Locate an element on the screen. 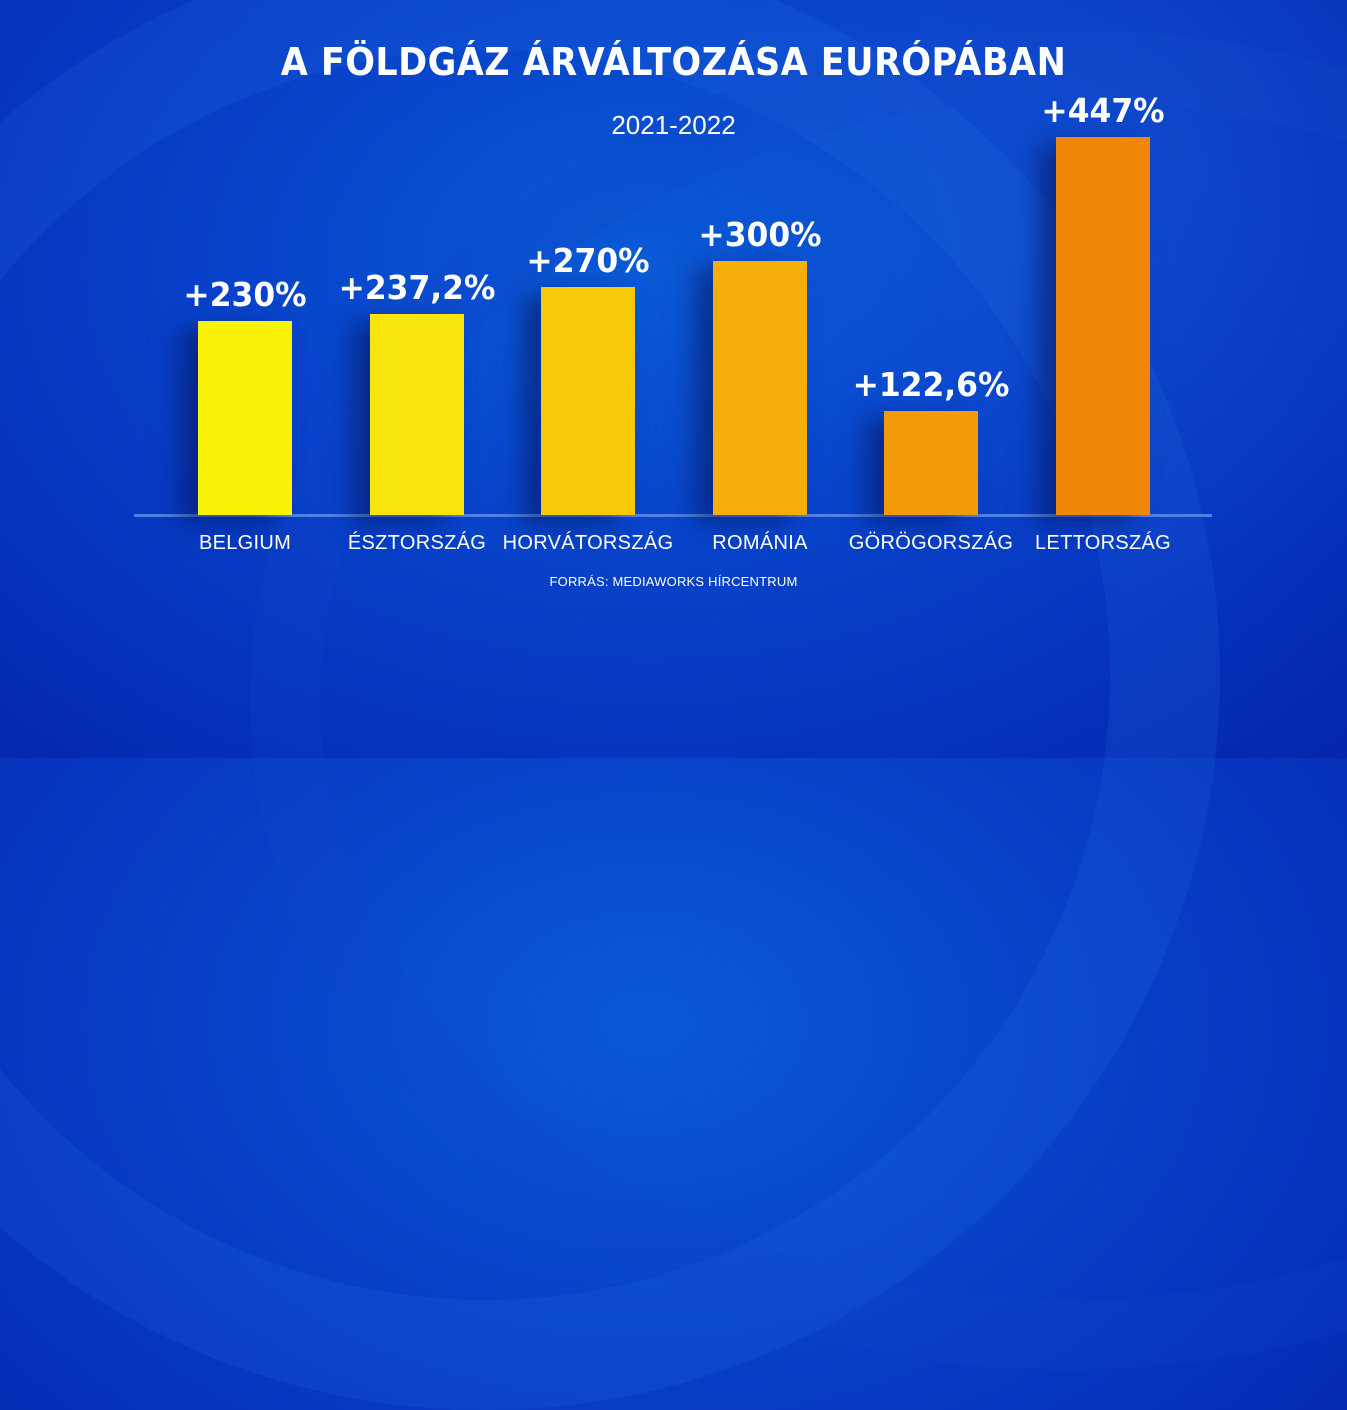 The width and height of the screenshot is (1347, 1410). x-axis-baseline is located at coordinates (673, 515).